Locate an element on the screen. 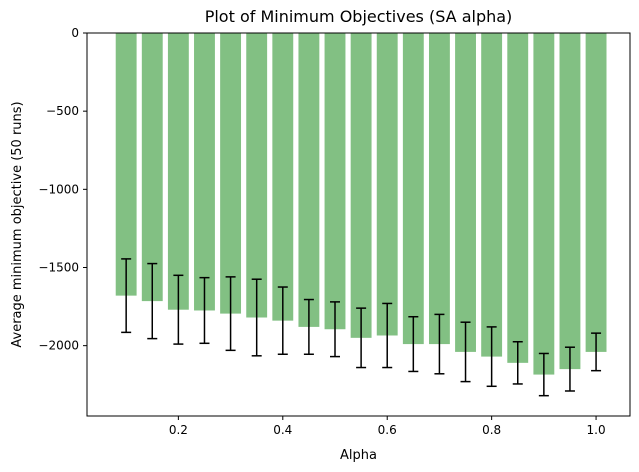  x-tick-label: 0.2 is located at coordinates (178, 430).